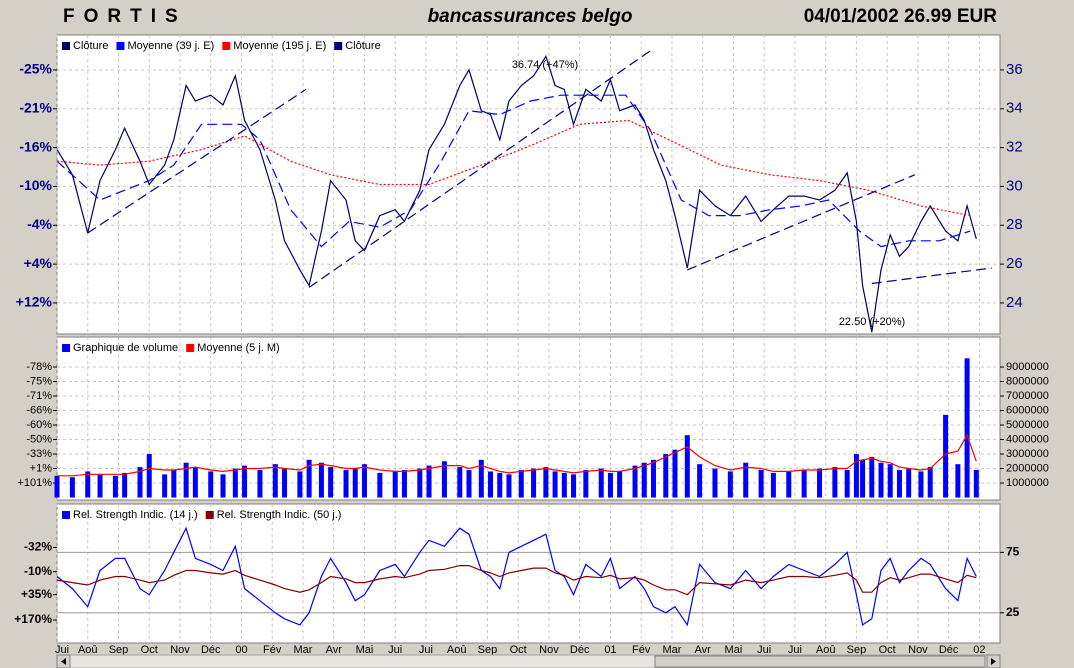 The height and width of the screenshot is (668, 1074). I want to click on y-tick-label-left: -60%, so click(39, 425).